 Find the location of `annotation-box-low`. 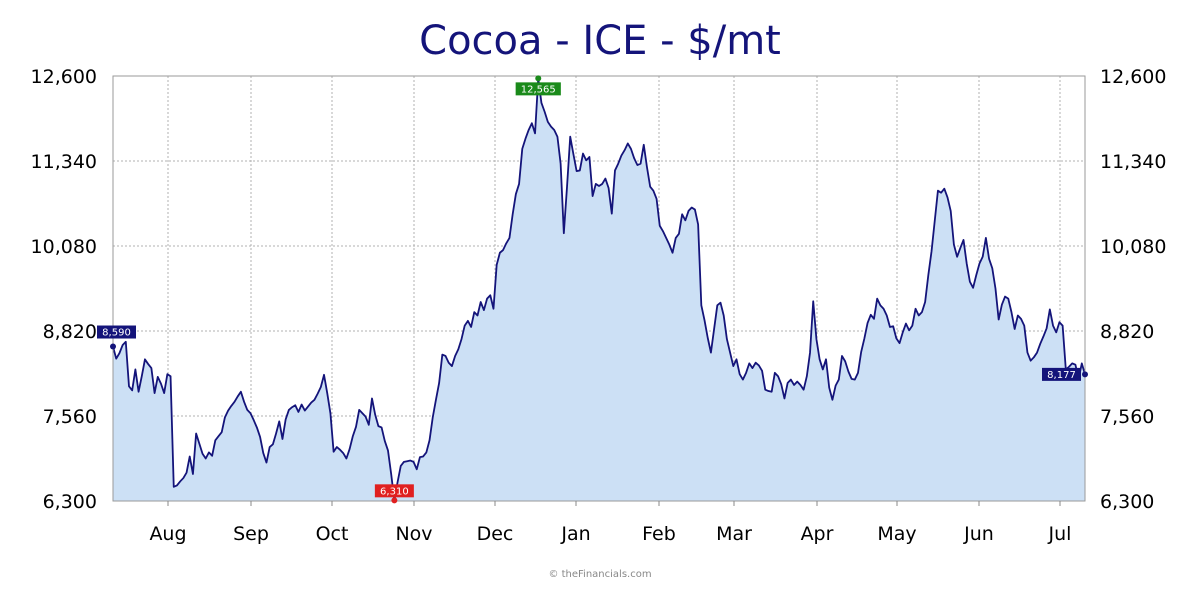

annotation-box-low is located at coordinates (394, 491).